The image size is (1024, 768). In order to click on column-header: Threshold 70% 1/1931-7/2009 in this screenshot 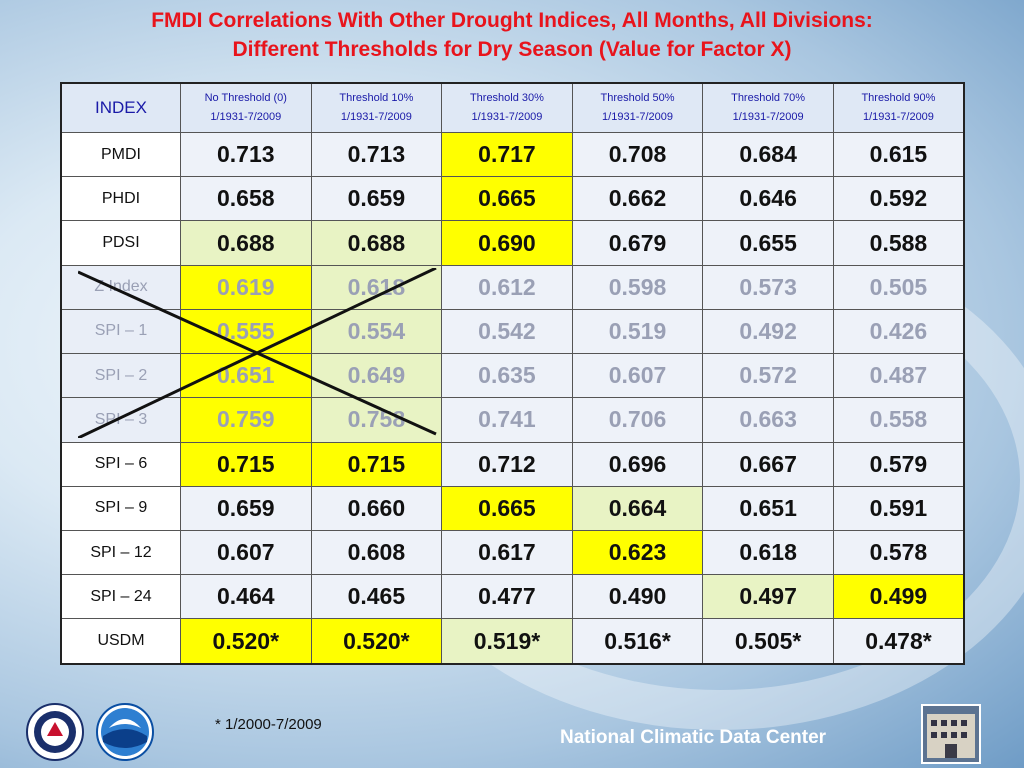, I will do `click(768, 107)`.